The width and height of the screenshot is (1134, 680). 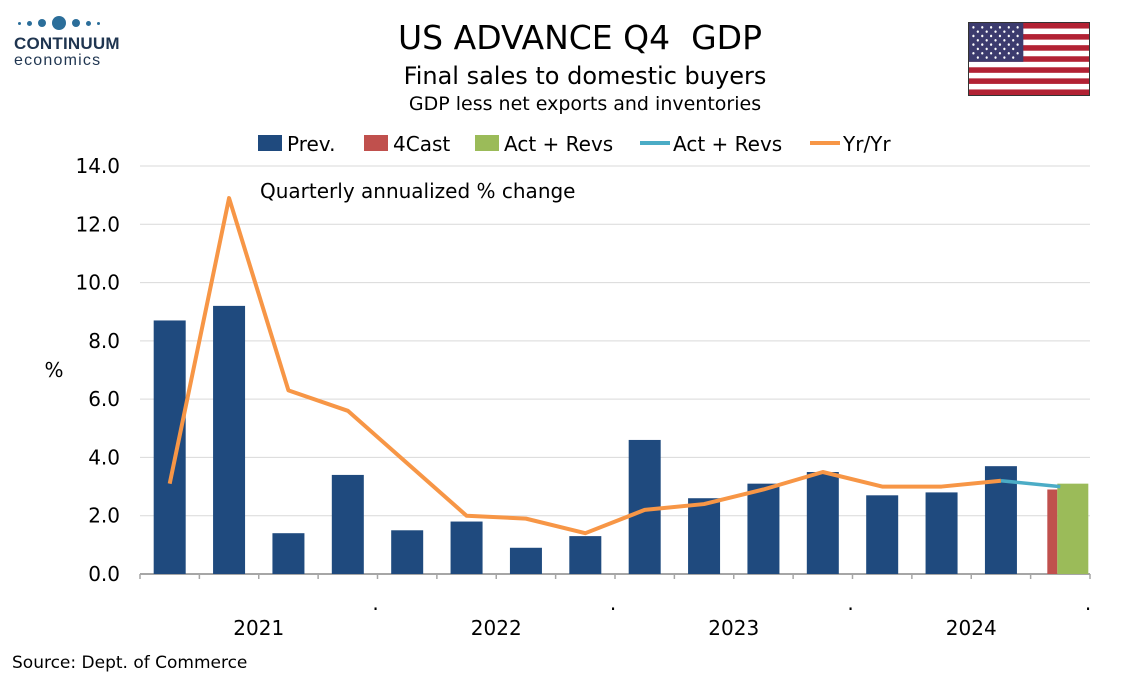 I want to click on us-flag-icon, so click(x=1029, y=59).